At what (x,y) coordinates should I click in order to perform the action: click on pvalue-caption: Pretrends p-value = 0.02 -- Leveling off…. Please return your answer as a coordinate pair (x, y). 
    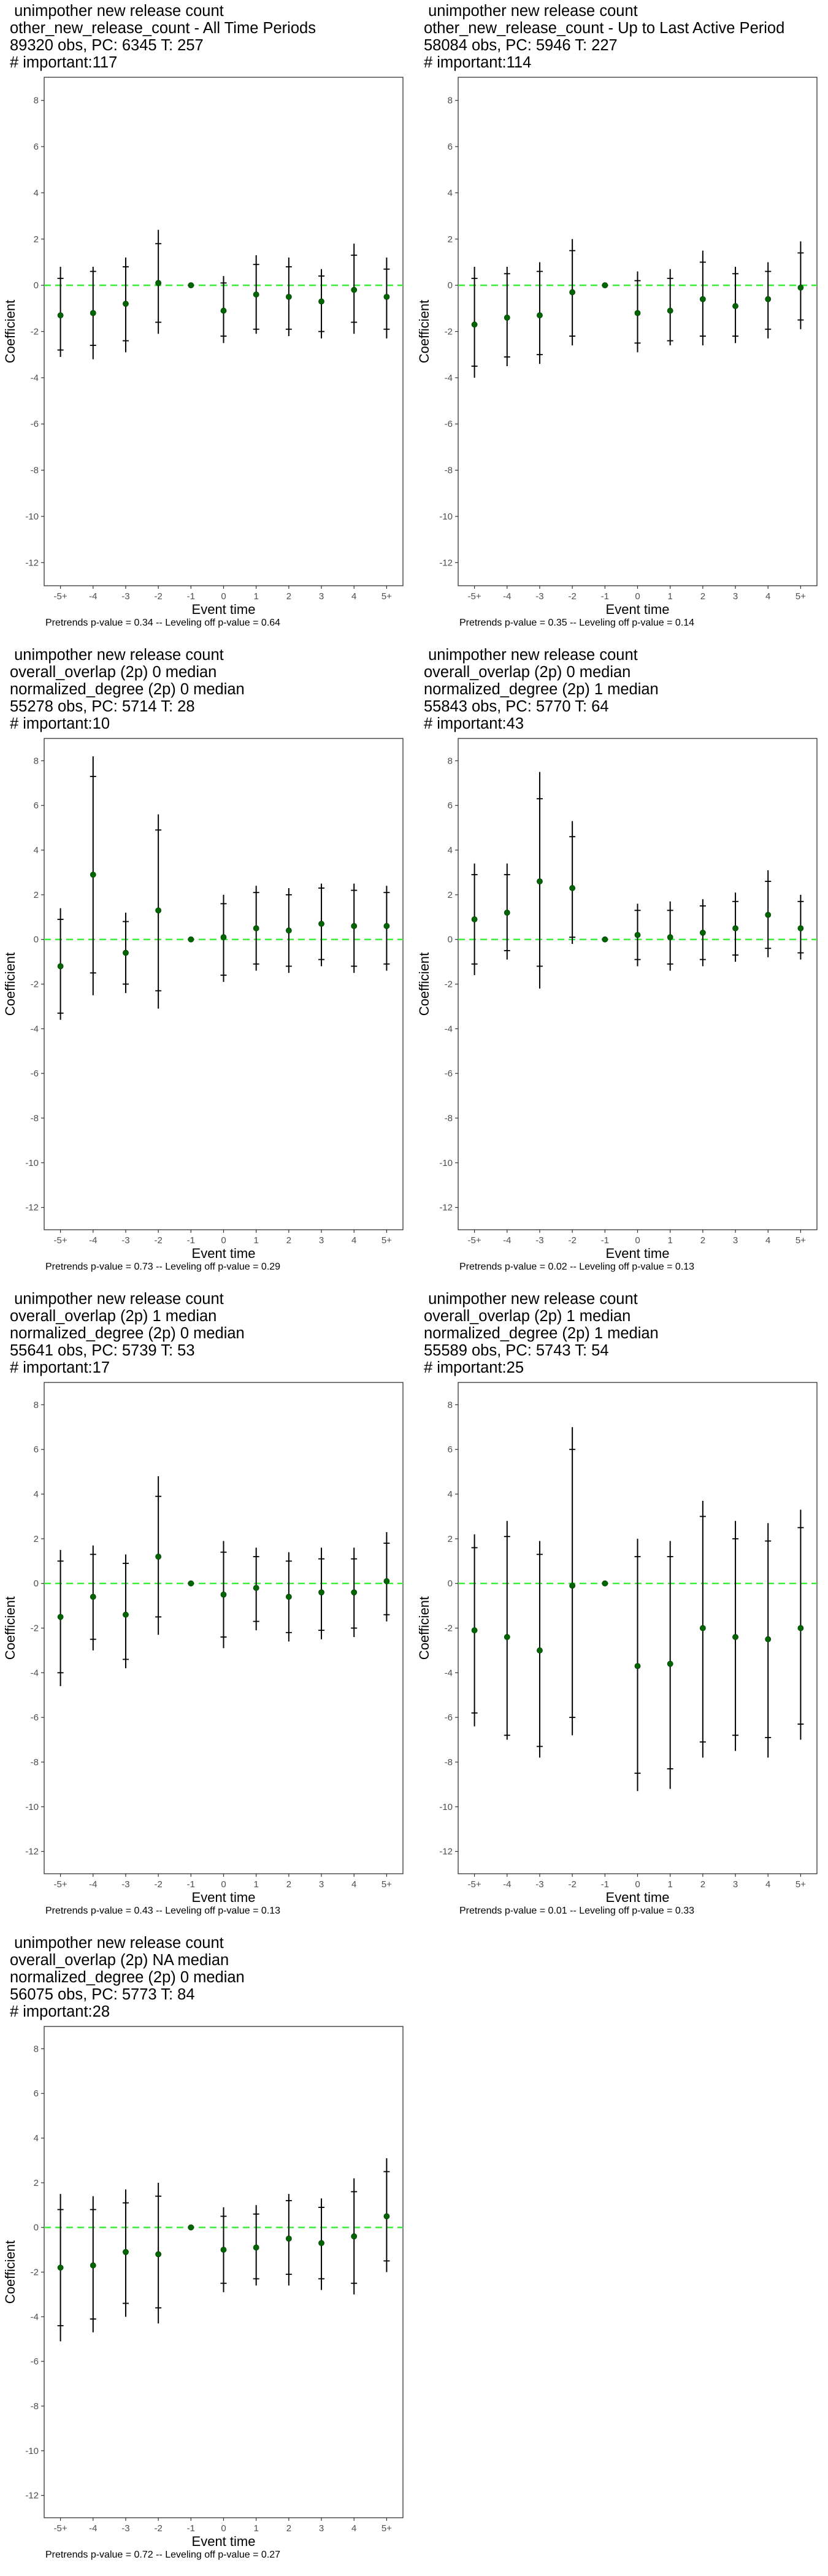
    Looking at the image, I should click on (577, 1267).